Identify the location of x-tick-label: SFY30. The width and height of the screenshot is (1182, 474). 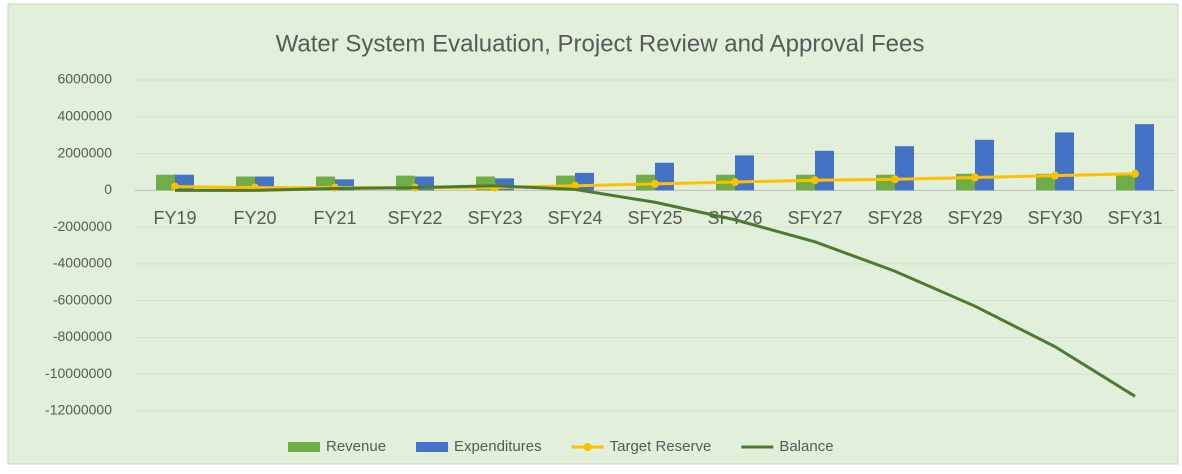
(1054, 218).